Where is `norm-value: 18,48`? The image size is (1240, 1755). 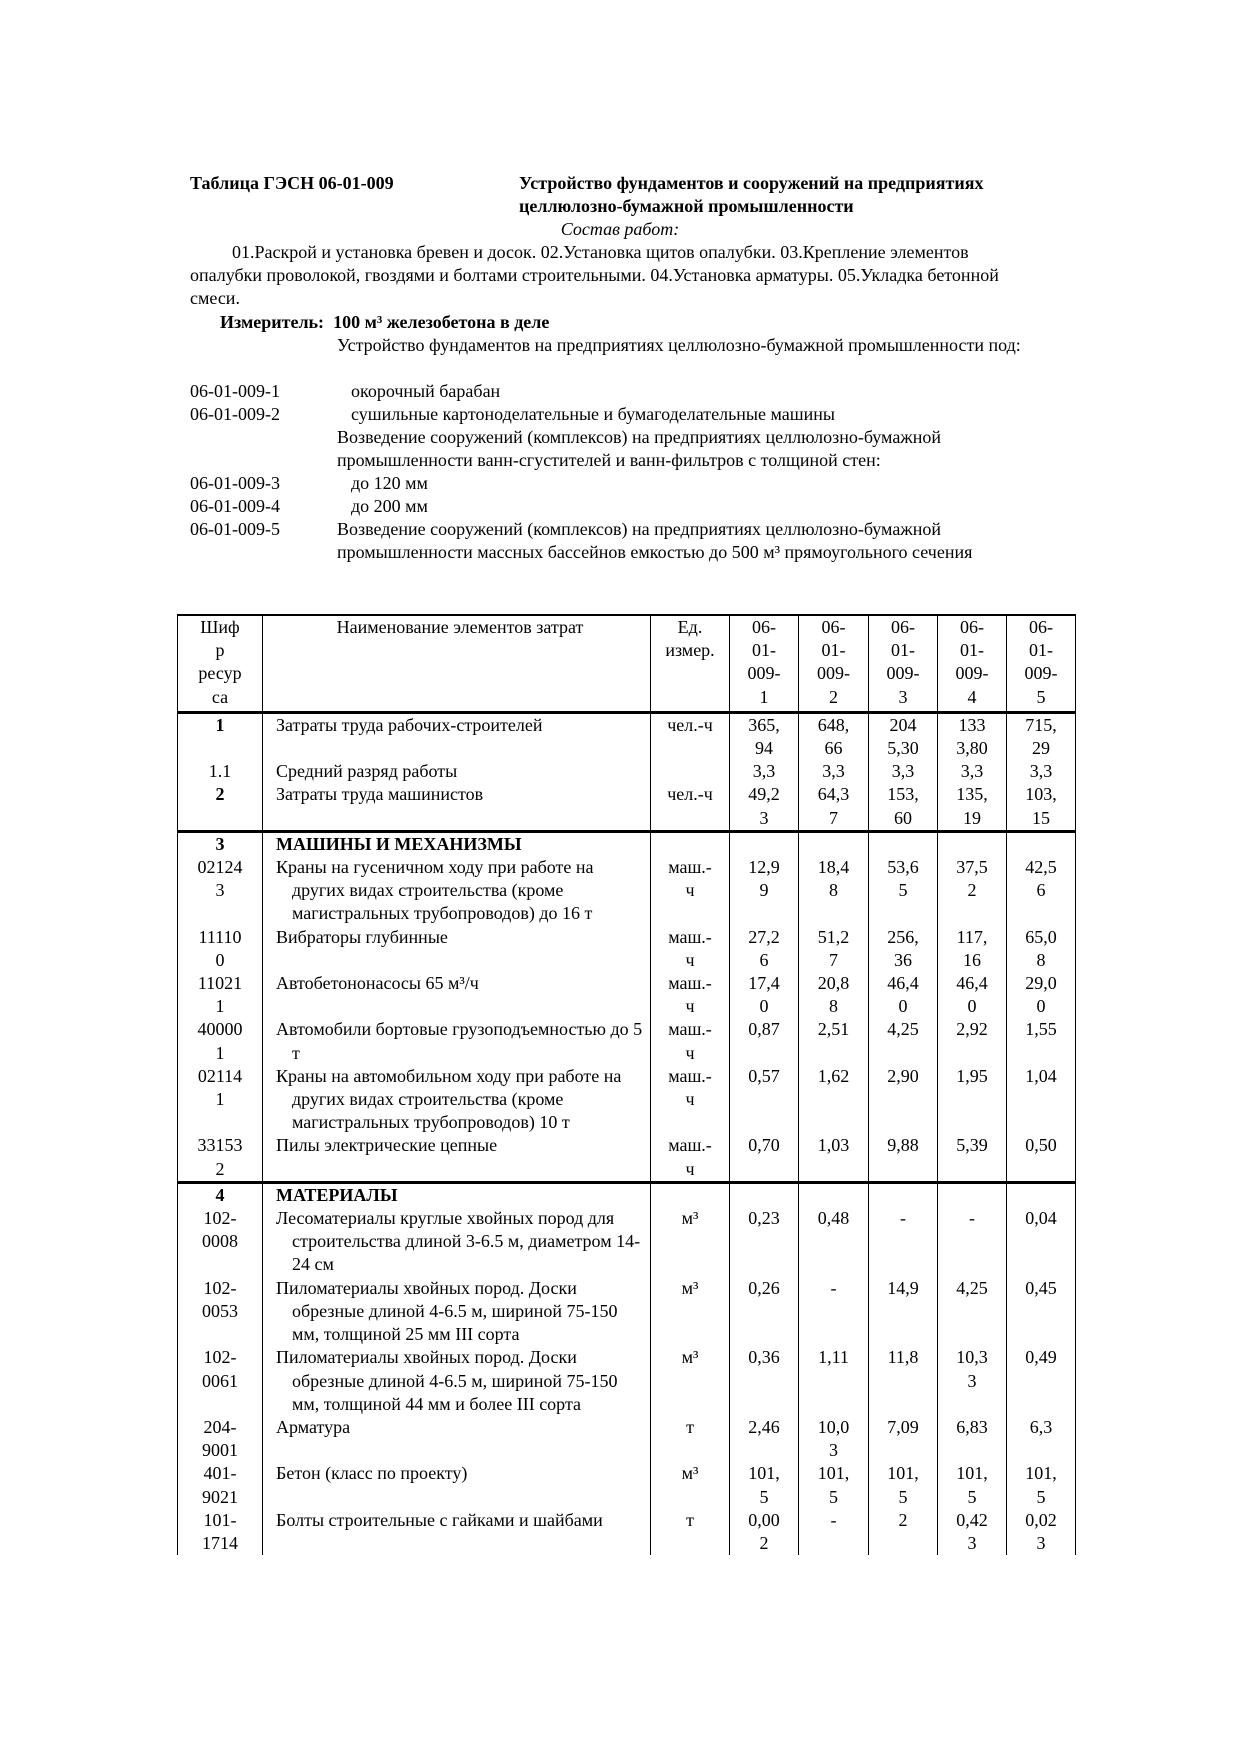
norm-value: 18,48 is located at coordinates (833, 879).